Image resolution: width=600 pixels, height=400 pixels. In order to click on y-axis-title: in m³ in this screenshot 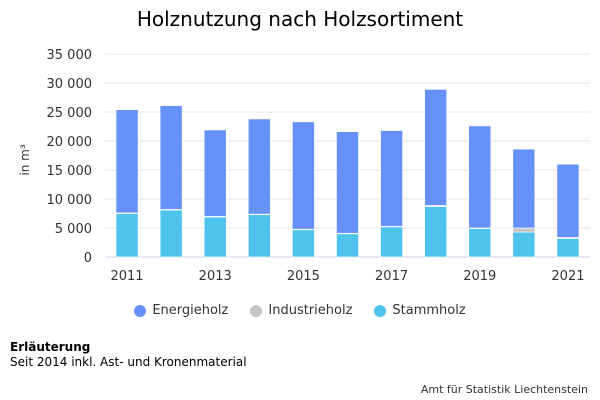, I will do `click(25, 159)`.